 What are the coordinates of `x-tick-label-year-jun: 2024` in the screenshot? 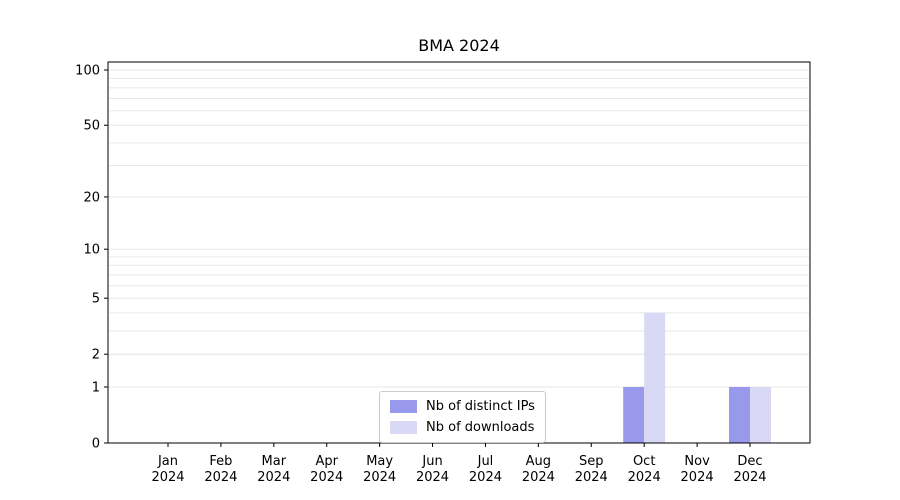 It's located at (432, 477).